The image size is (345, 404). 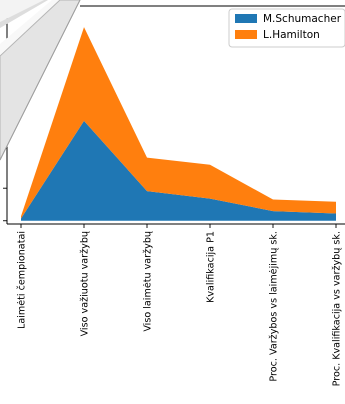 What do you see at coordinates (337, 308) in the screenshot?
I see `x-tick-label-6: Proc. Kvalifikacija vs varžybų sk.` at bounding box center [337, 308].